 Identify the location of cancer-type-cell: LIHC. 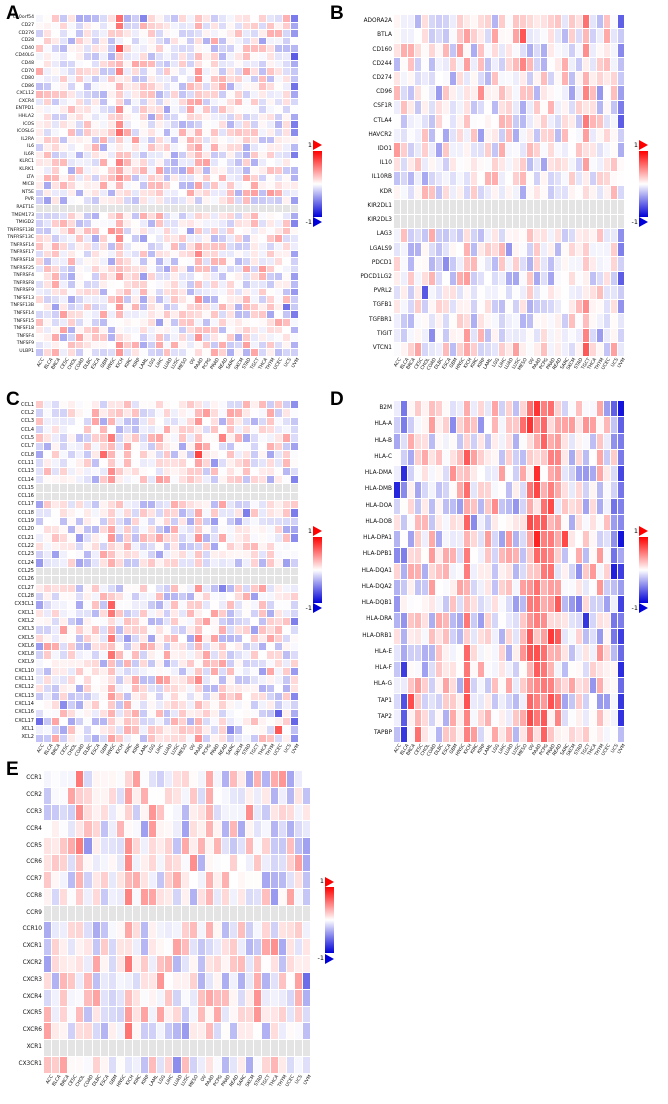
(160, 369).